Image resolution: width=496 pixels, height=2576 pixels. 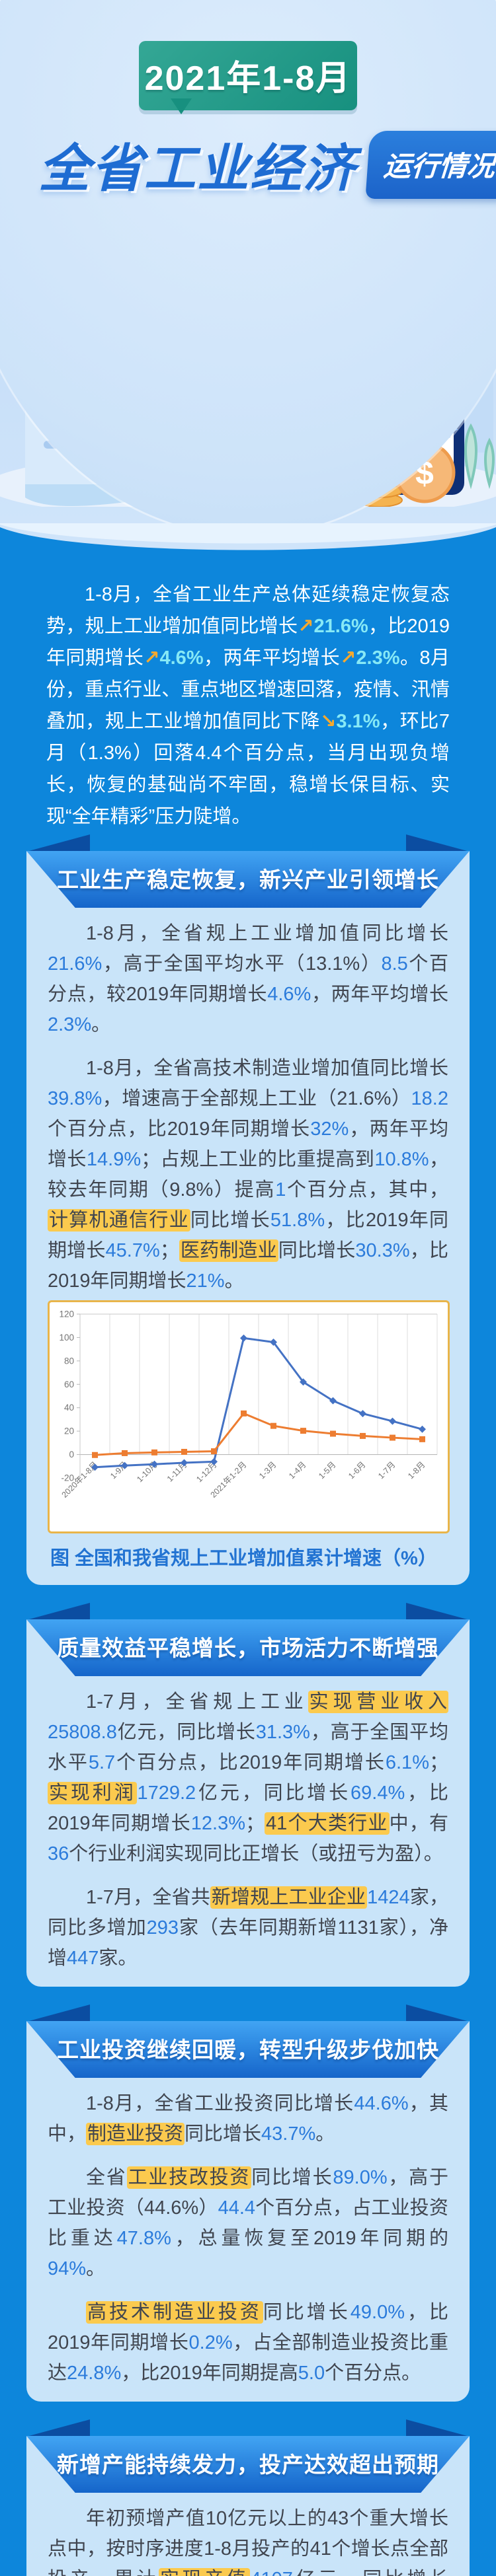 What do you see at coordinates (394, 964) in the screenshot?
I see `text-segment: 8.5` at bounding box center [394, 964].